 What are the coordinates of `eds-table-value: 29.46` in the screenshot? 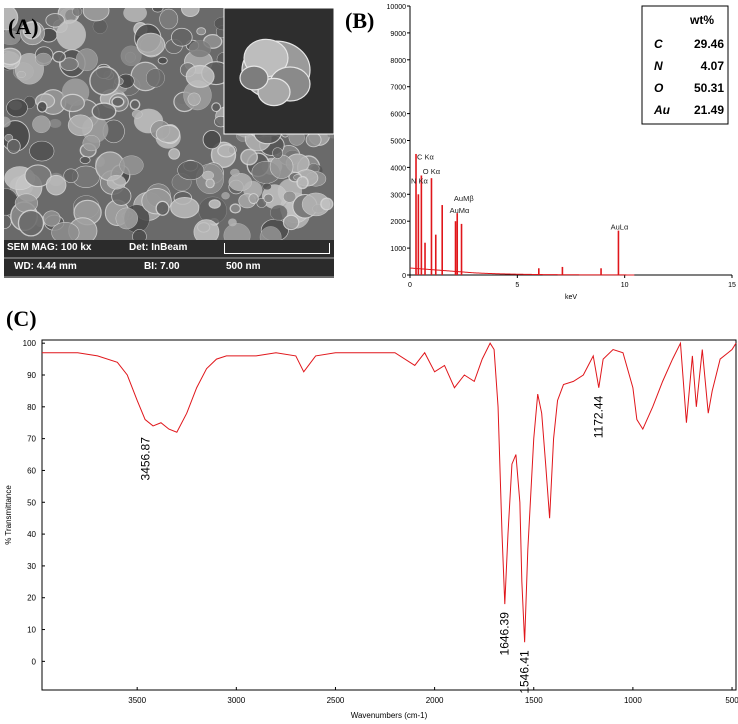 It's located at (709, 44).